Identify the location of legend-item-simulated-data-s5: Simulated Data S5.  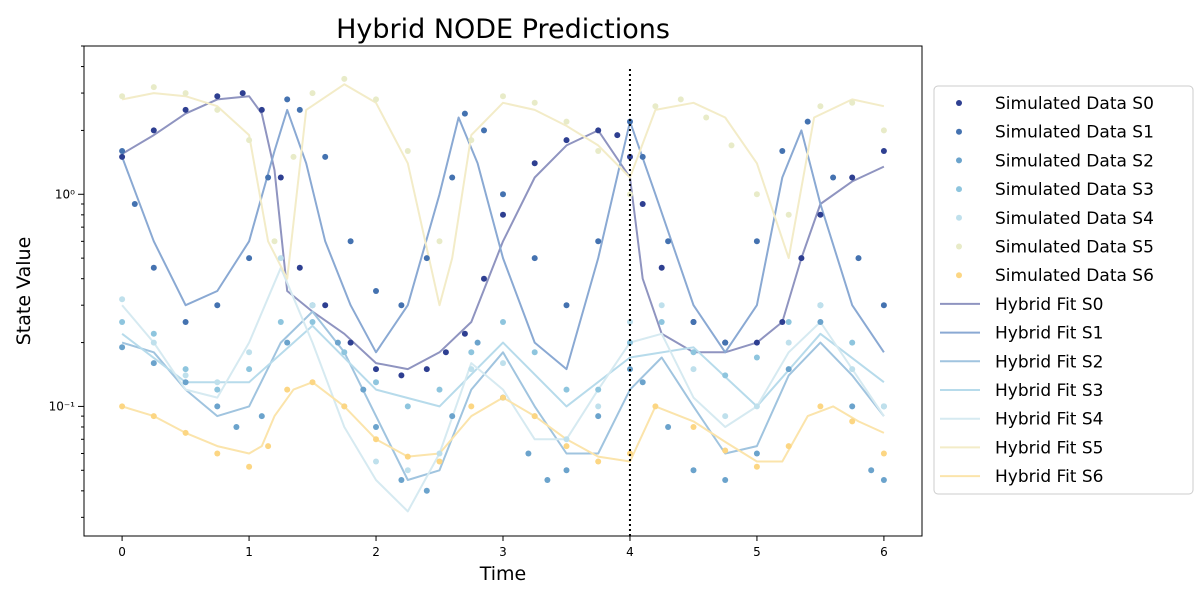
(1055, 248).